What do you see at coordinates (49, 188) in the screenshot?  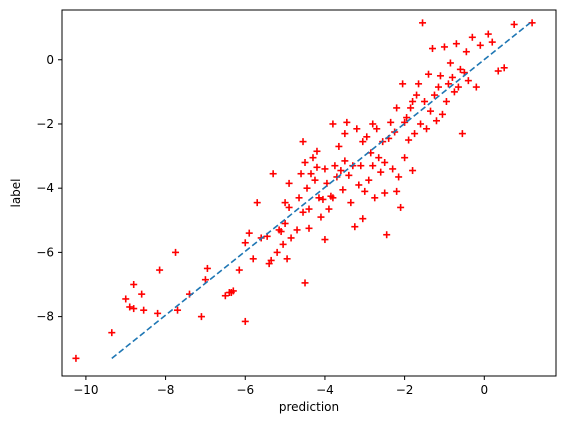 I see `y-axis-ticks: −8 −6 −4 −2 0` at bounding box center [49, 188].